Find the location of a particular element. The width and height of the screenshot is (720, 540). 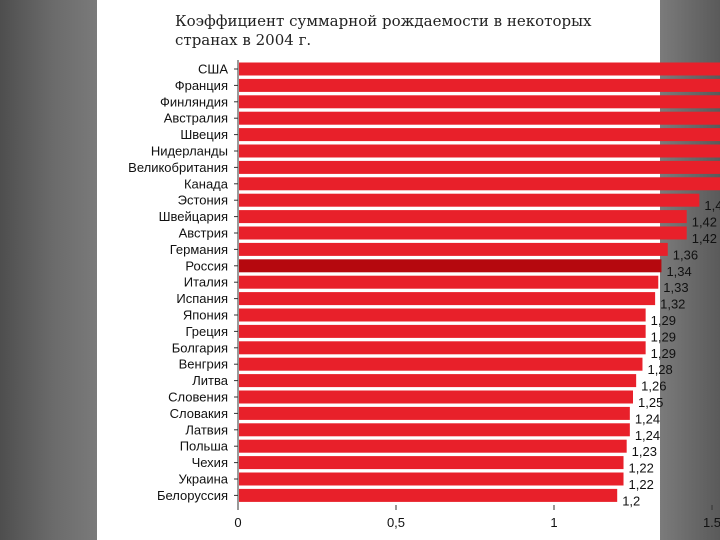

x-tick-label: 0 is located at coordinates (237, 522).